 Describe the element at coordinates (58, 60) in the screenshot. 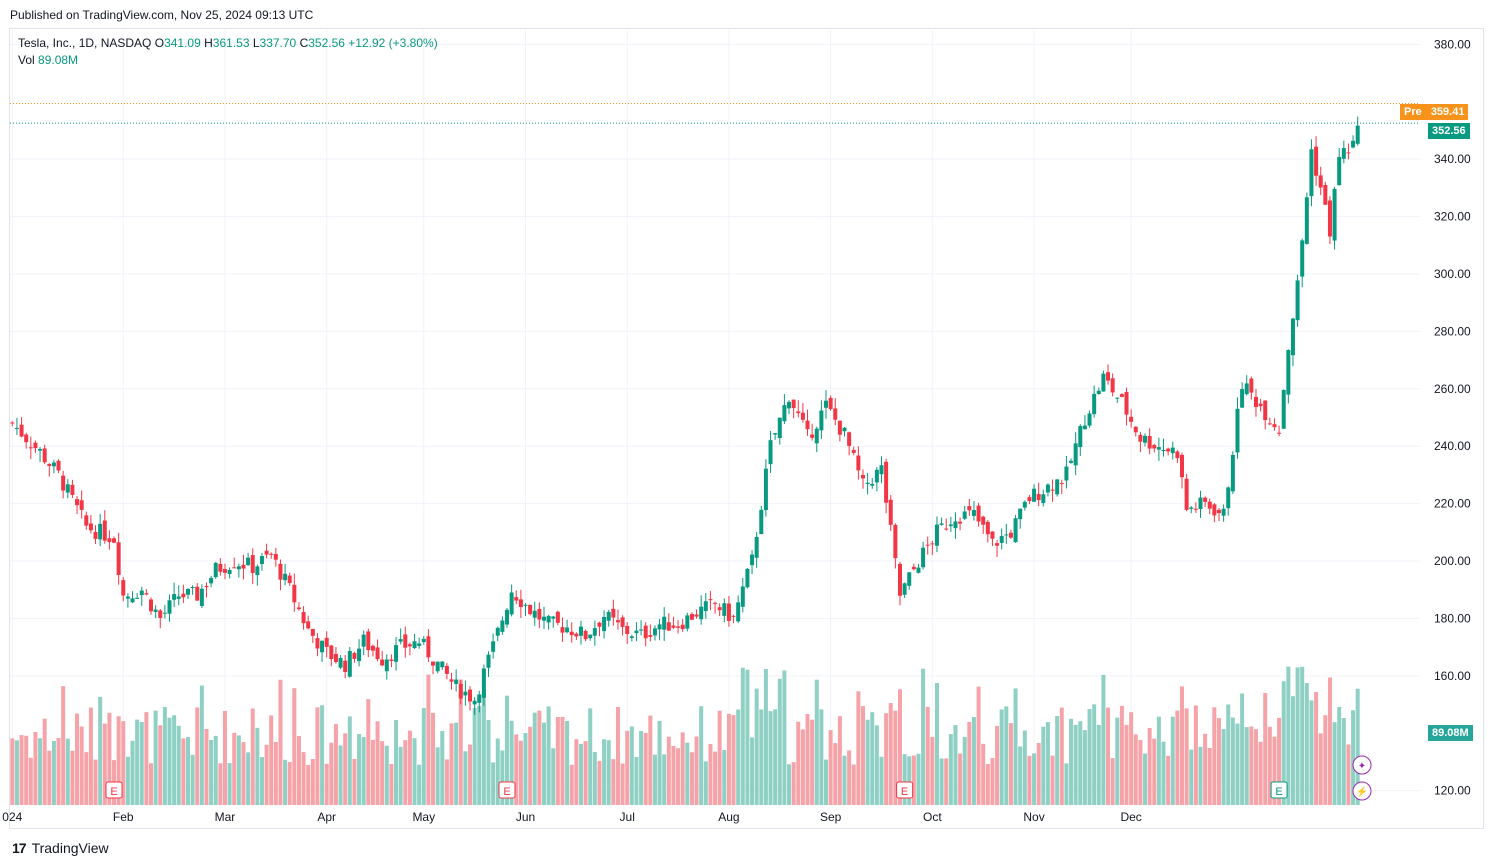

I see `volume-value: 89.08M` at that location.